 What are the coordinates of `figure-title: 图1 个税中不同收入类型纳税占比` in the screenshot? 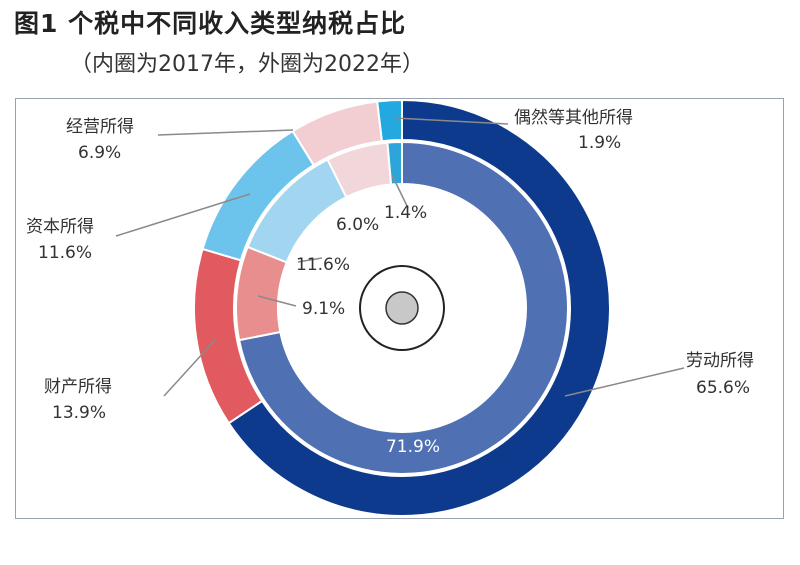 It's located at (210, 23).